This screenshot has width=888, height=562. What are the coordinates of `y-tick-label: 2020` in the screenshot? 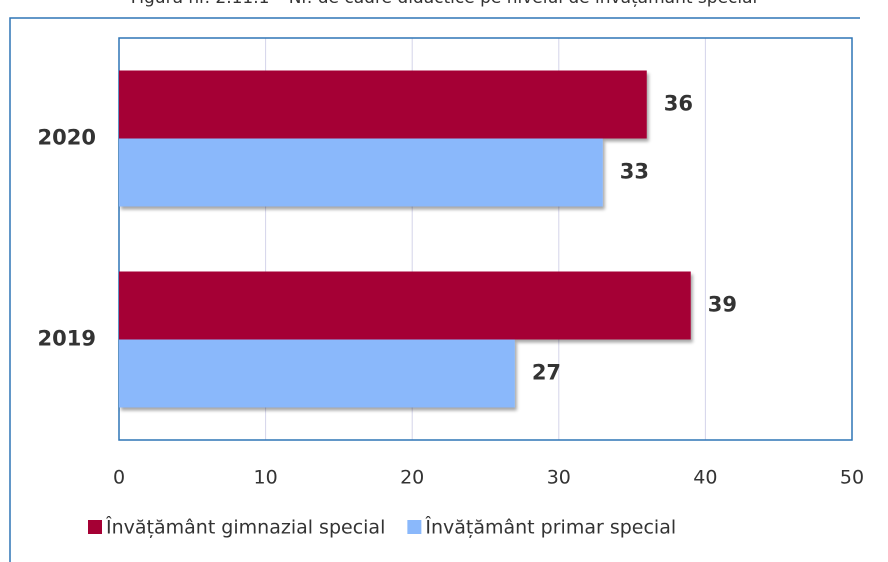 It's located at (67, 138).